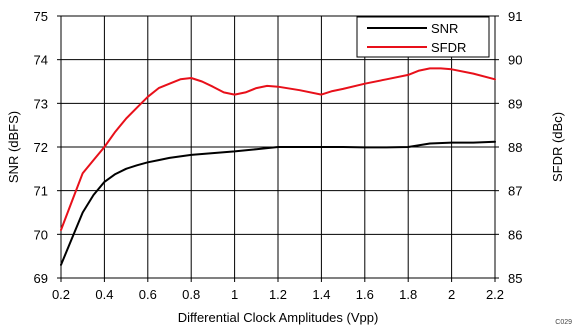  What do you see at coordinates (515, 191) in the screenshot?
I see `y-tick-label-right: 87` at bounding box center [515, 191].